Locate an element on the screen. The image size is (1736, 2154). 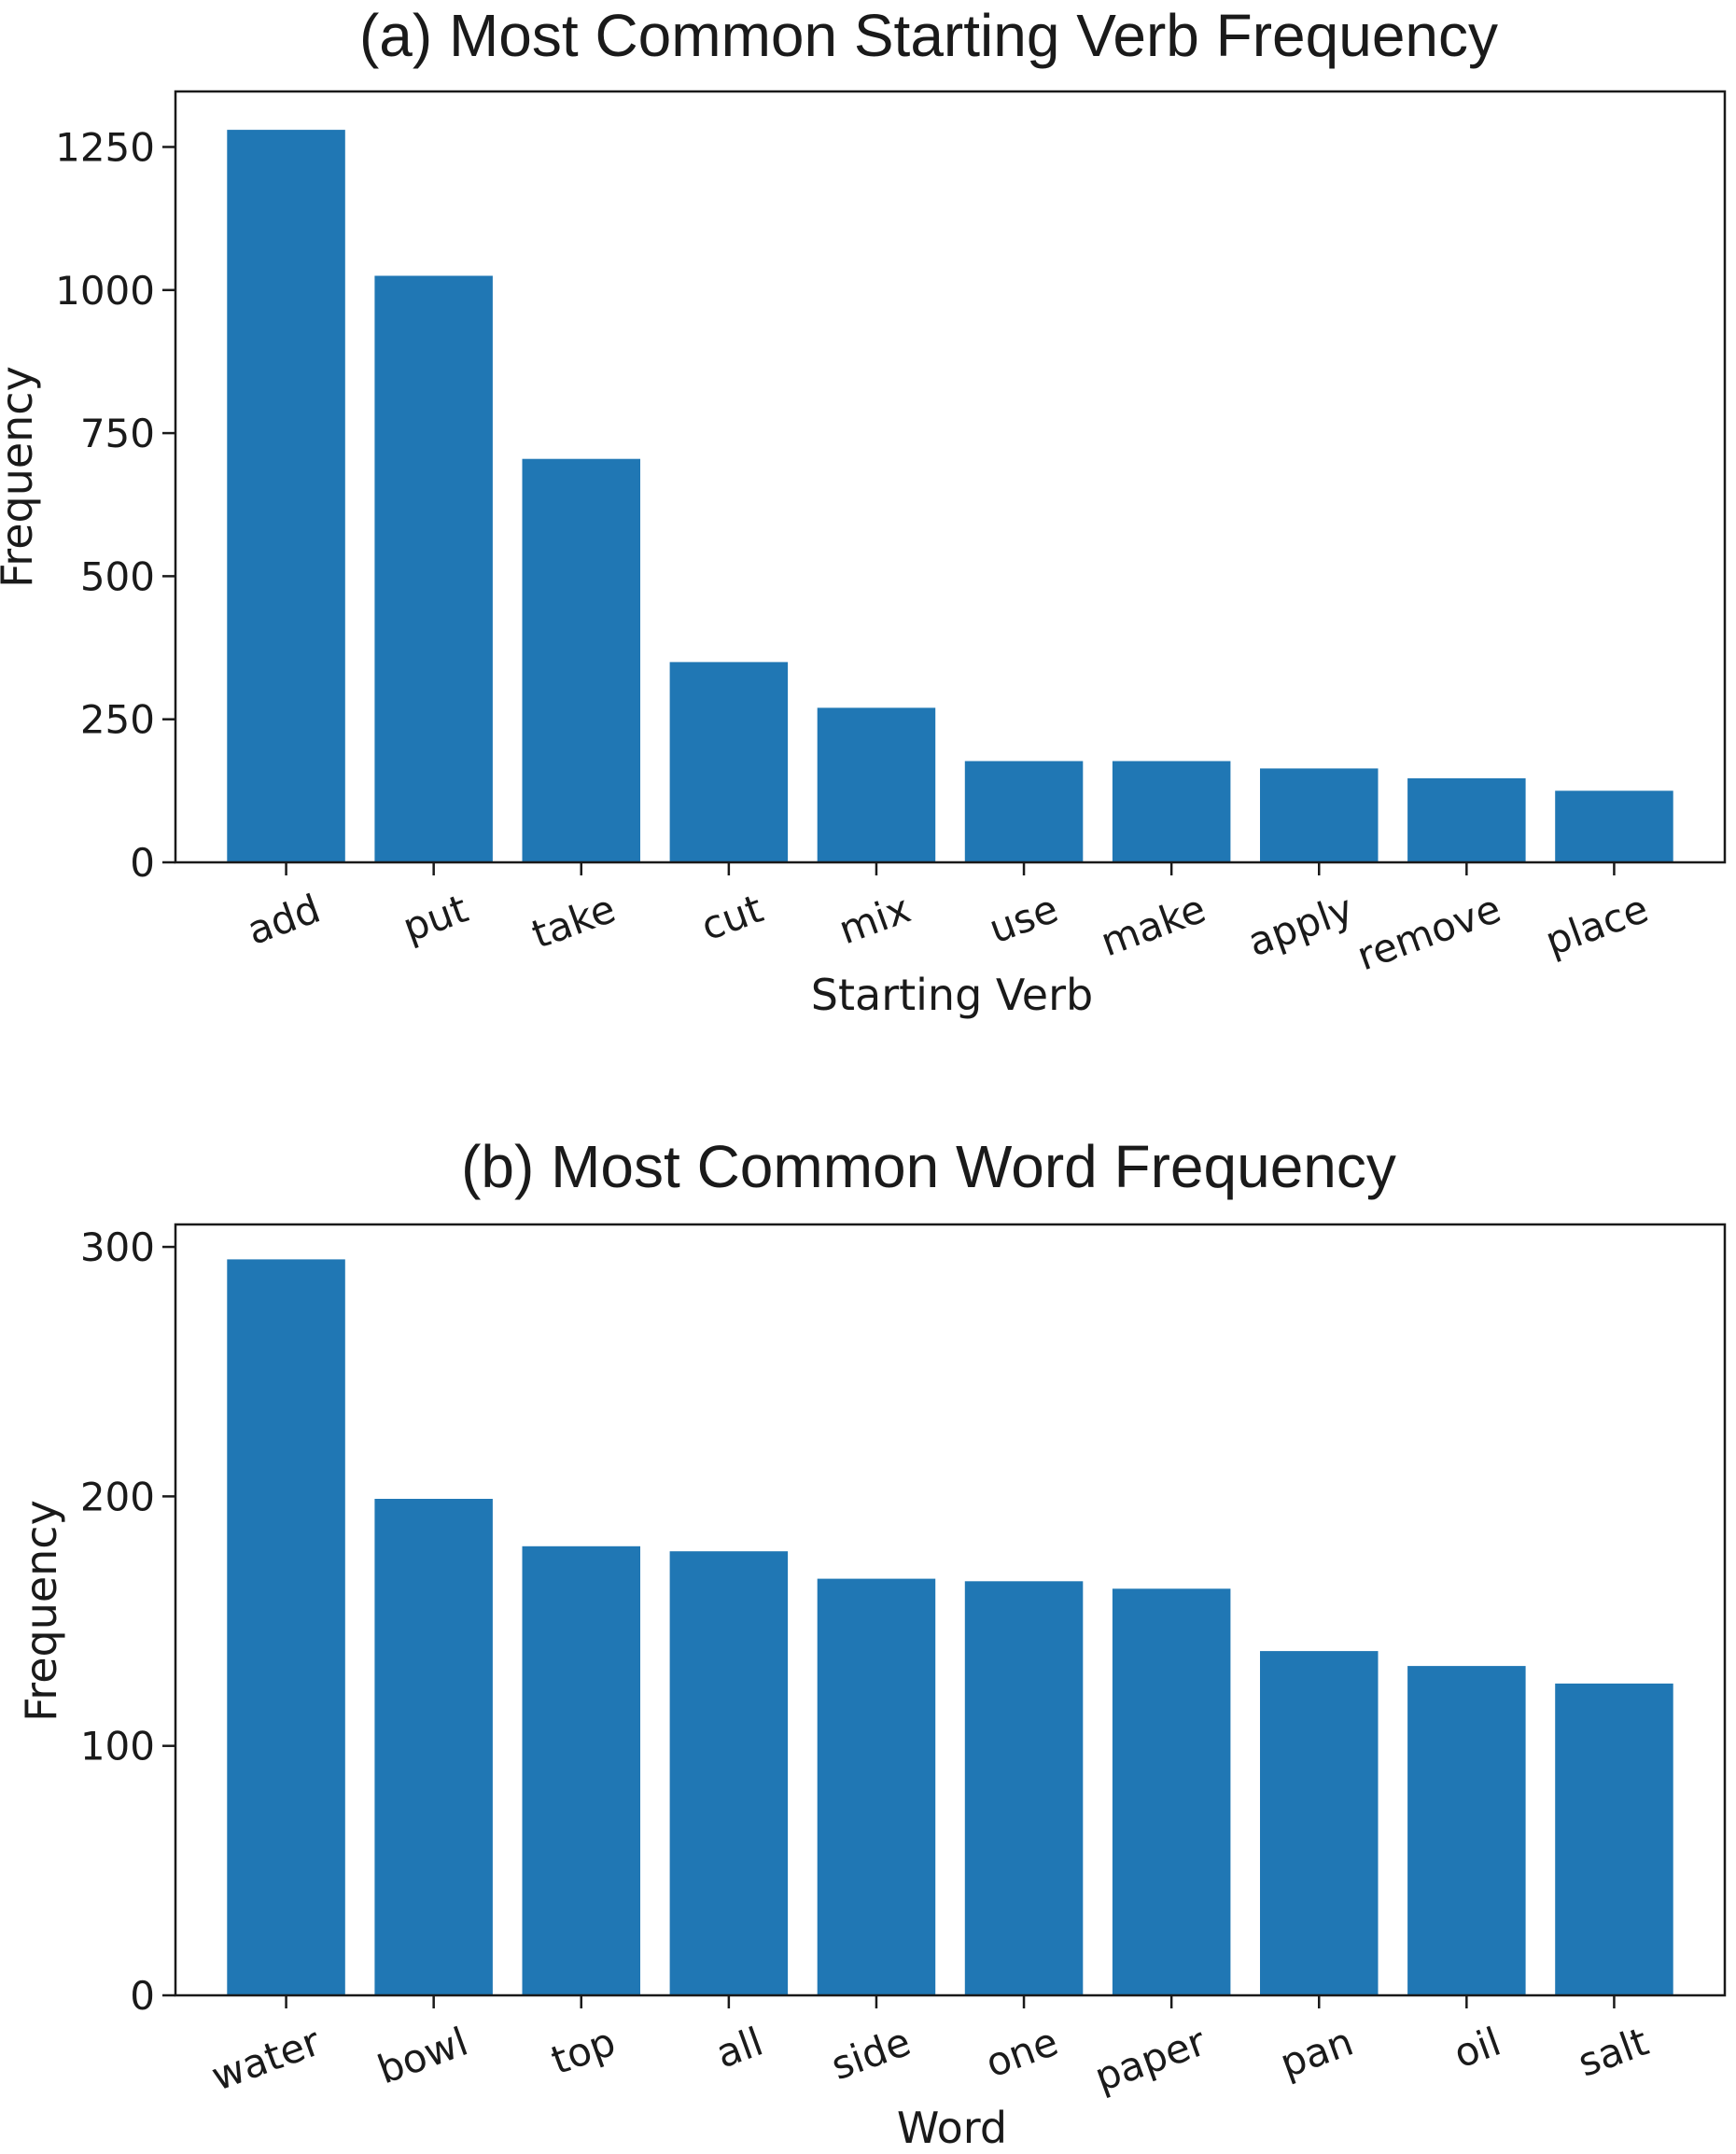
x-tick-label-side: side is located at coordinates (871, 2054).